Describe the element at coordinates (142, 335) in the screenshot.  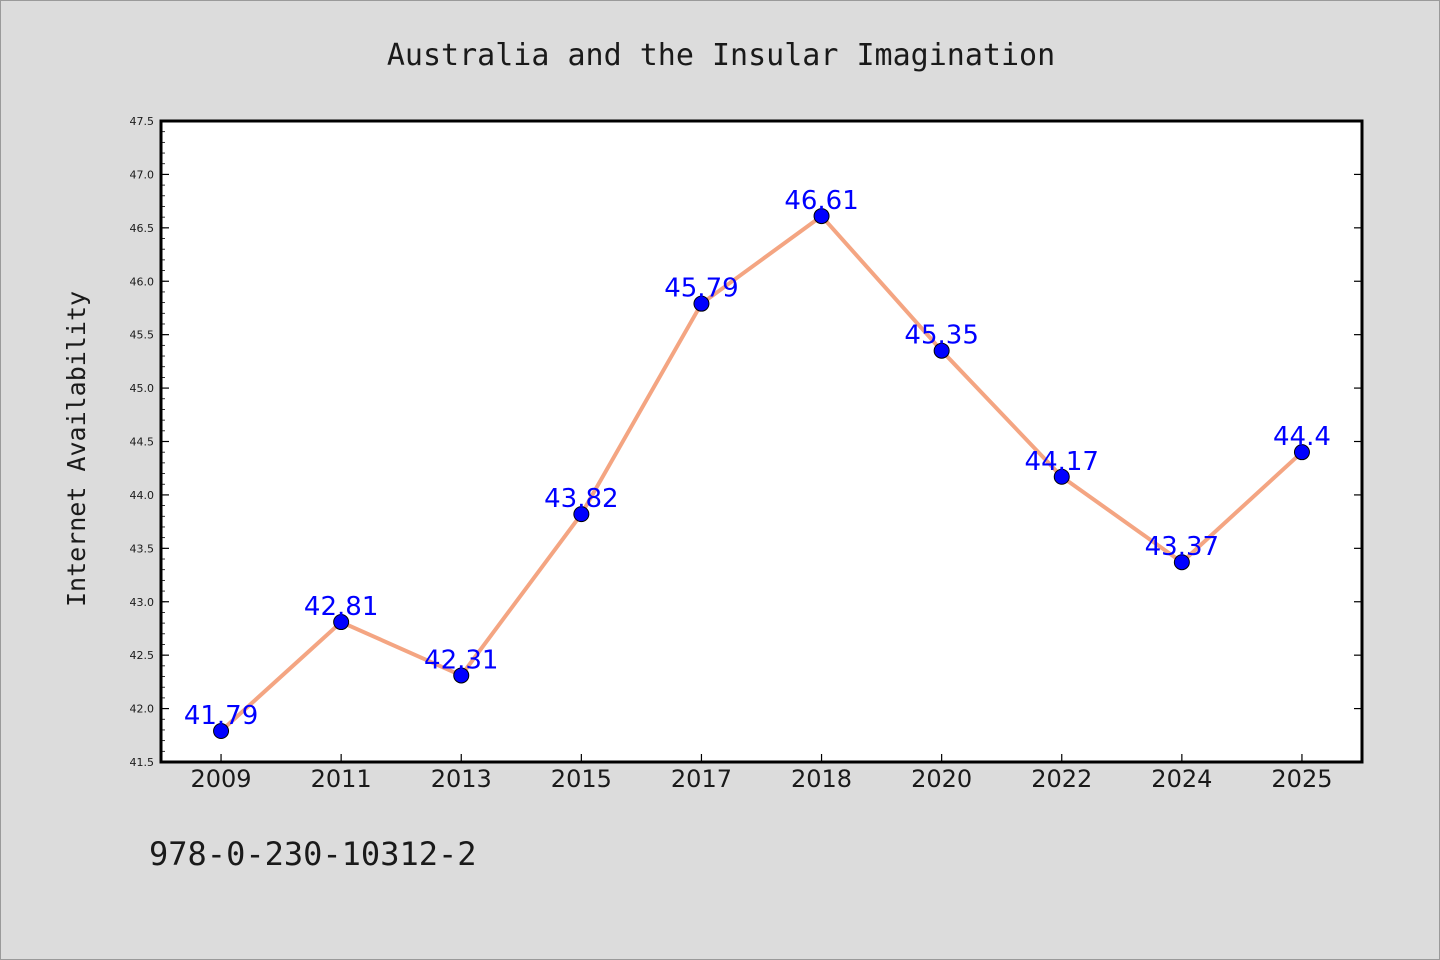
I see `y-tick-label: 45.5` at that location.